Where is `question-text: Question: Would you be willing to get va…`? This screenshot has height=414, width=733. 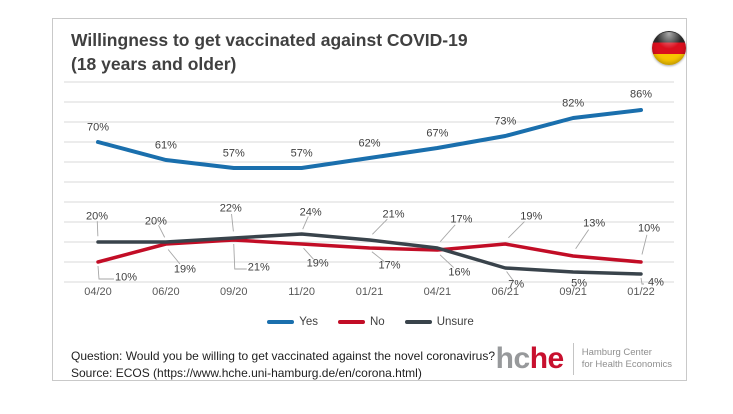 question-text: Question: Would you be willing to get va… is located at coordinates (283, 356).